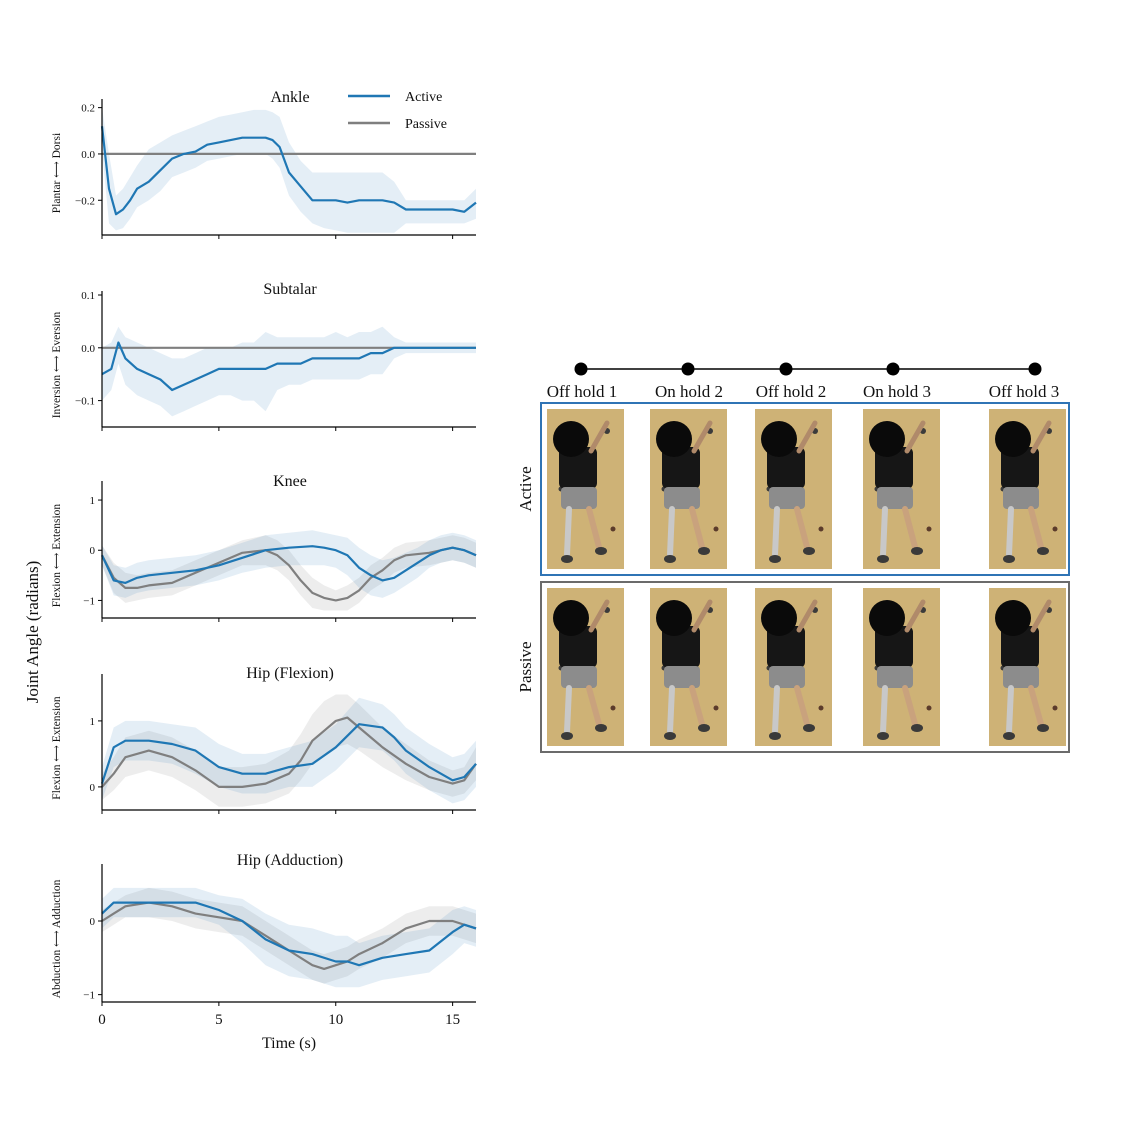 The image size is (1126, 1126). I want to click on photo-panel: Active, so click(793, 489).